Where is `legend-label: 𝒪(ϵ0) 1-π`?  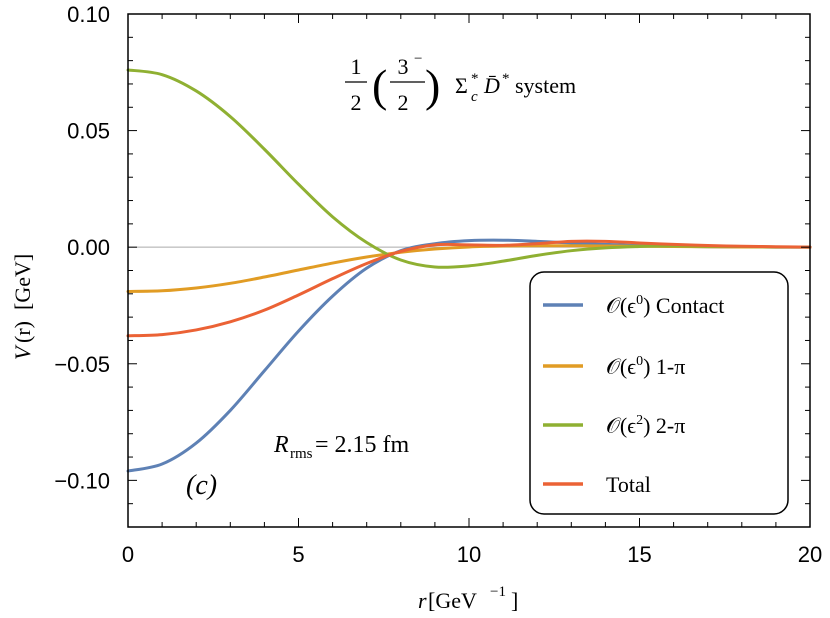 legend-label: 𝒪(ϵ0) 1-π is located at coordinates (645, 366).